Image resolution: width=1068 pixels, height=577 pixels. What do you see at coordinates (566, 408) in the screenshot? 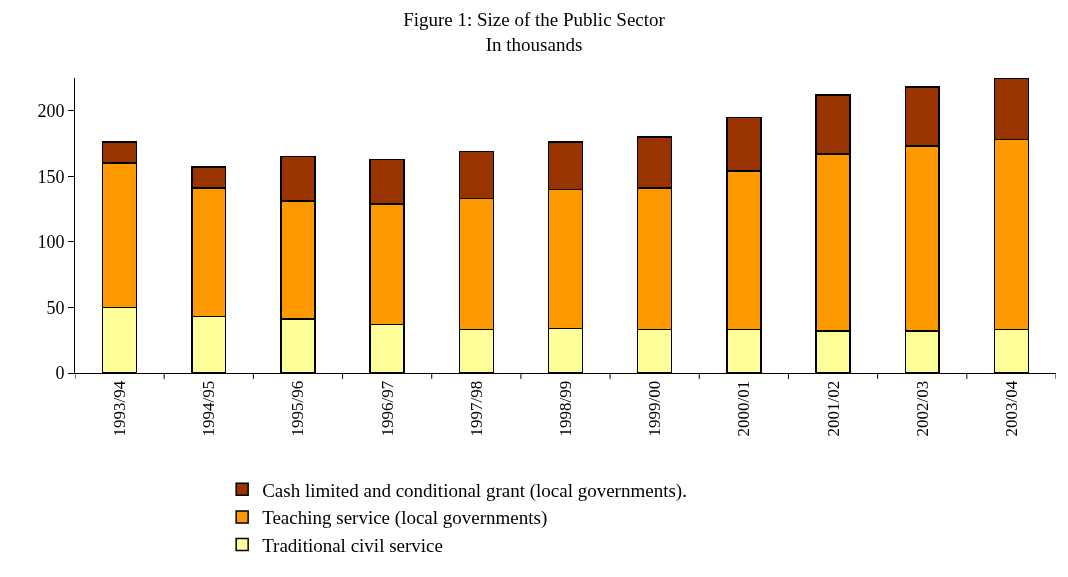
I see `x-tick-label: 1998/99` at bounding box center [566, 408].